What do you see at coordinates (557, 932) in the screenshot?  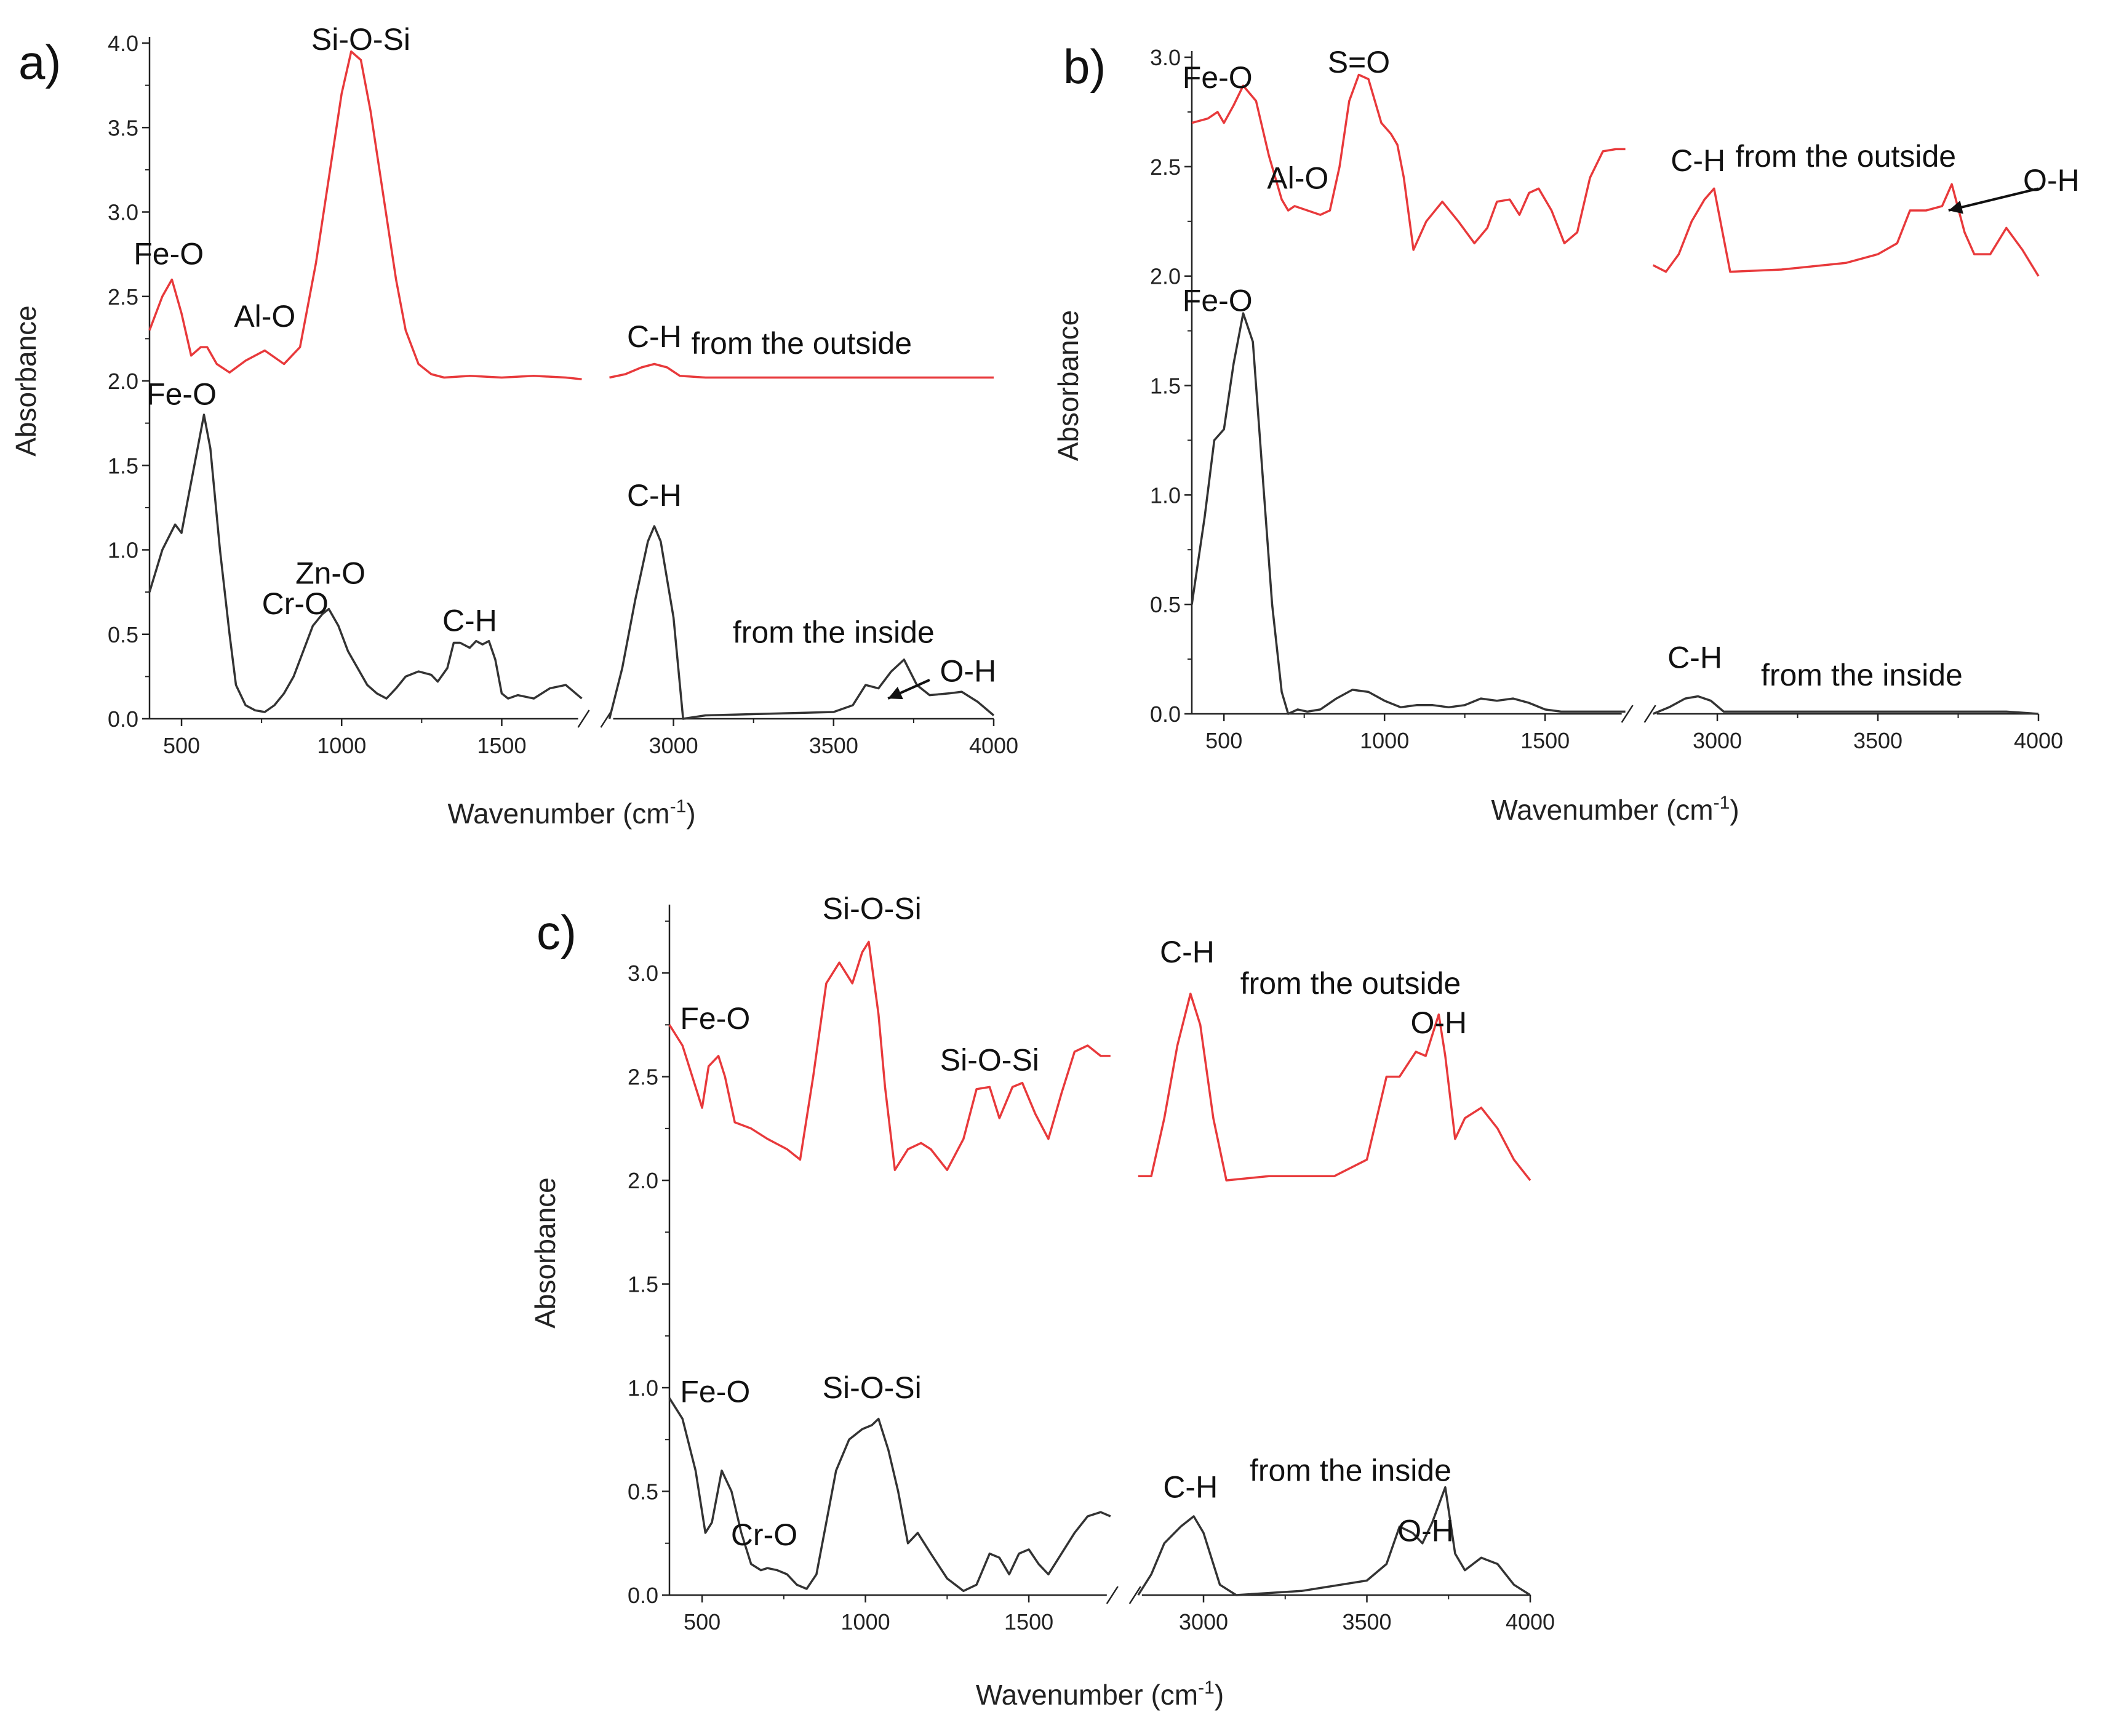 I see `panel-label: c)` at bounding box center [557, 932].